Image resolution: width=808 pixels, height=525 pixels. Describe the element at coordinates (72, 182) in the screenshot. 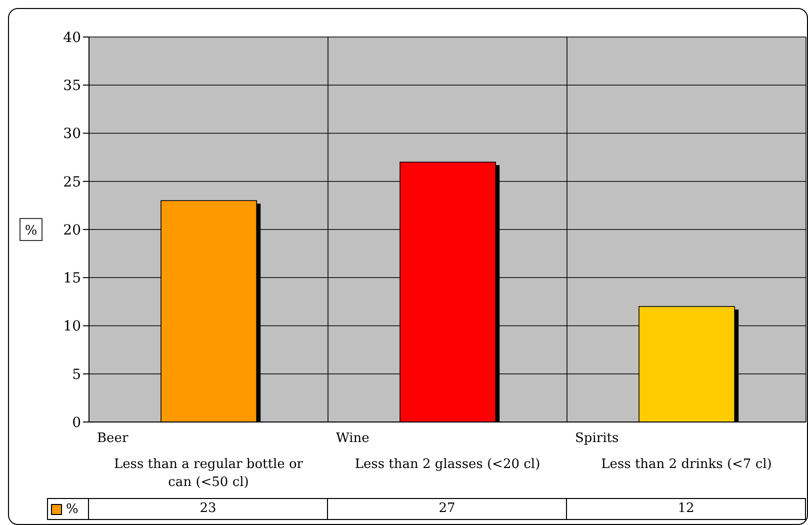

I see `y-tick-label: 25` at that location.